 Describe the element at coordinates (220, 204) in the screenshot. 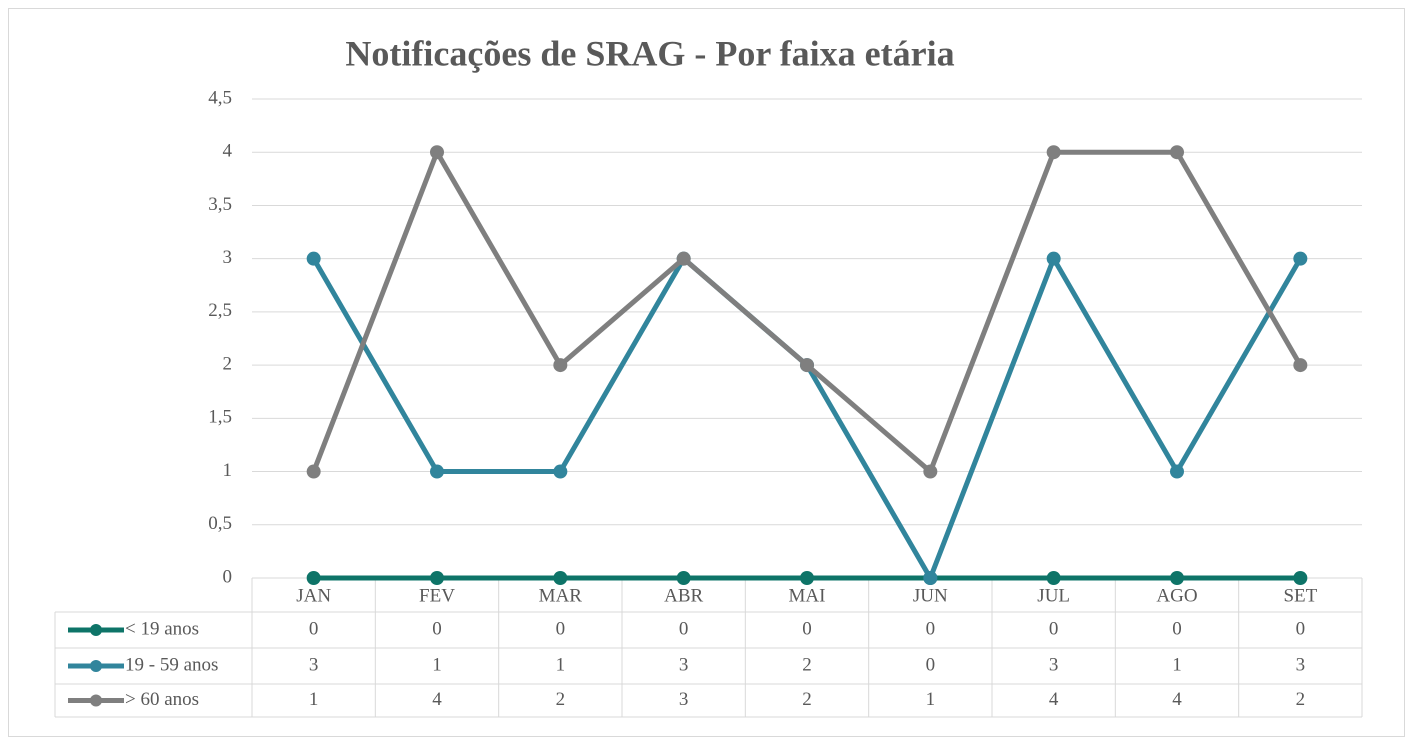

I see `y-tick-label: 3,5` at that location.